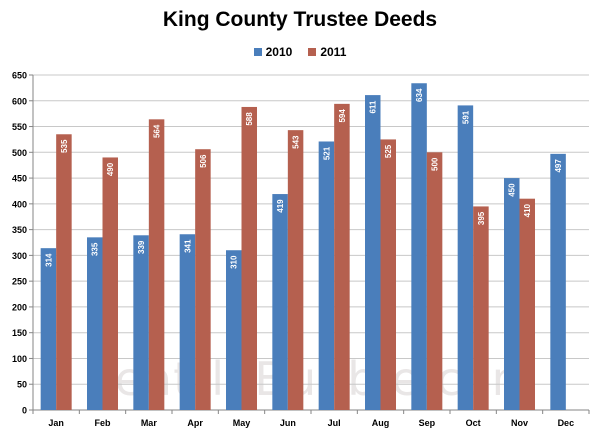  Describe the element at coordinates (19, 307) in the screenshot. I see `y-tick-label: 200` at that location.